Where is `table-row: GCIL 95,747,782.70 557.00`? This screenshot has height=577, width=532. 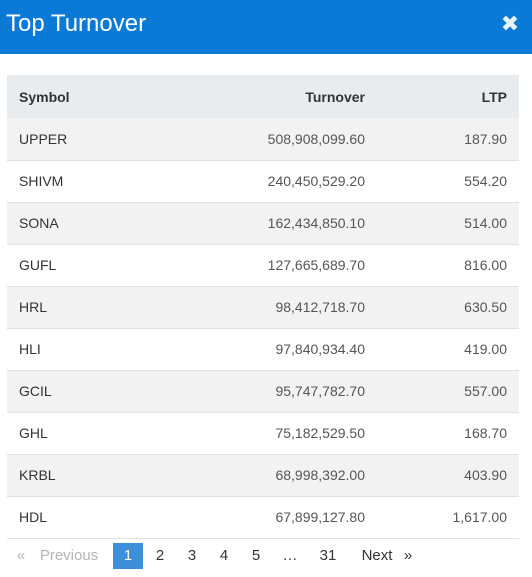 table-row: GCIL 95,747,782.70 557.00 is located at coordinates (263, 391).